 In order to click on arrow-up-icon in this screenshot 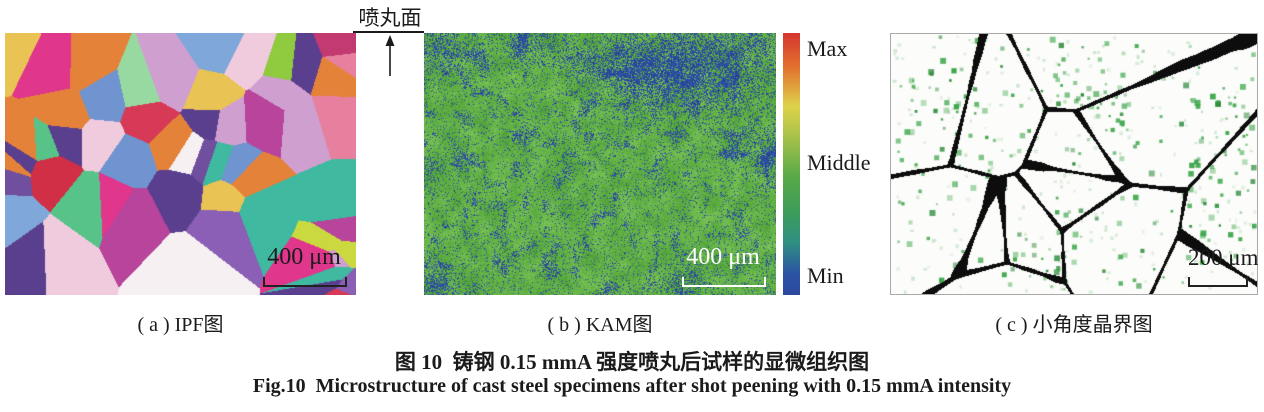, I will do `click(390, 55)`.